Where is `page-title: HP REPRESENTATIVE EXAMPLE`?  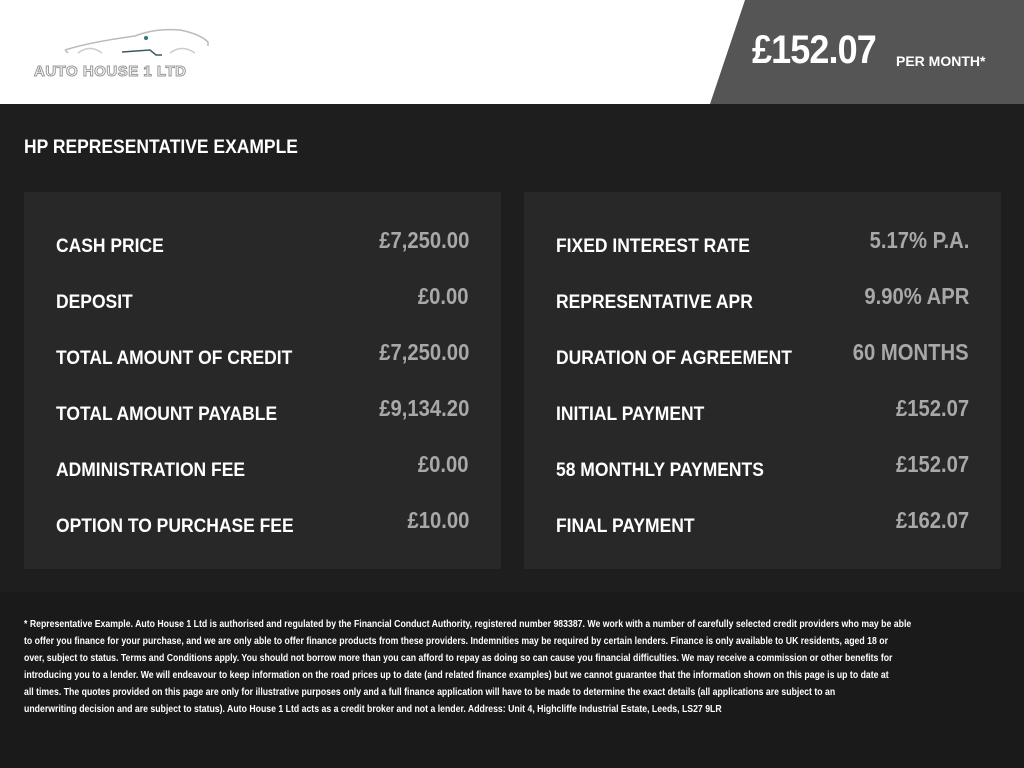
page-title: HP REPRESENTATIVE EXAMPLE is located at coordinates (161, 147).